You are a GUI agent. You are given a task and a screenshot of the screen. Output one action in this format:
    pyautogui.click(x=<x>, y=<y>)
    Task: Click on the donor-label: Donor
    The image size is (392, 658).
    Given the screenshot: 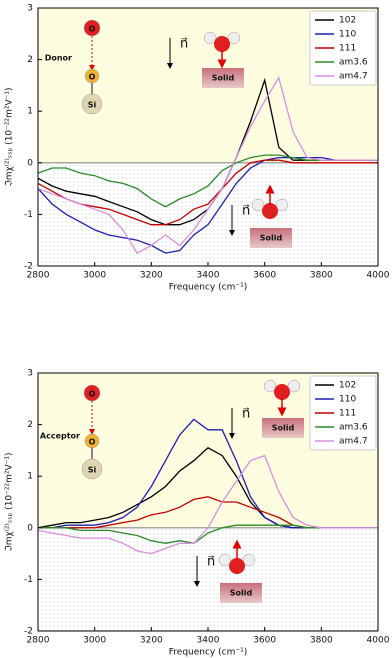 What is the action you would take?
    pyautogui.click(x=58, y=58)
    